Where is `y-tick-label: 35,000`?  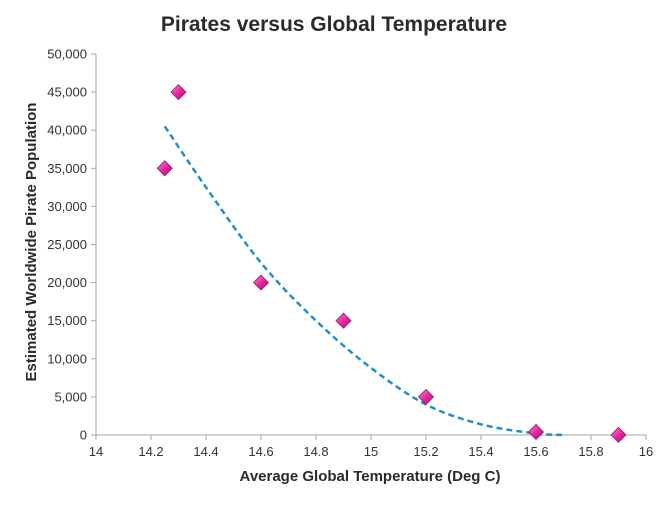 y-tick-label: 35,000 is located at coordinates (67, 168).